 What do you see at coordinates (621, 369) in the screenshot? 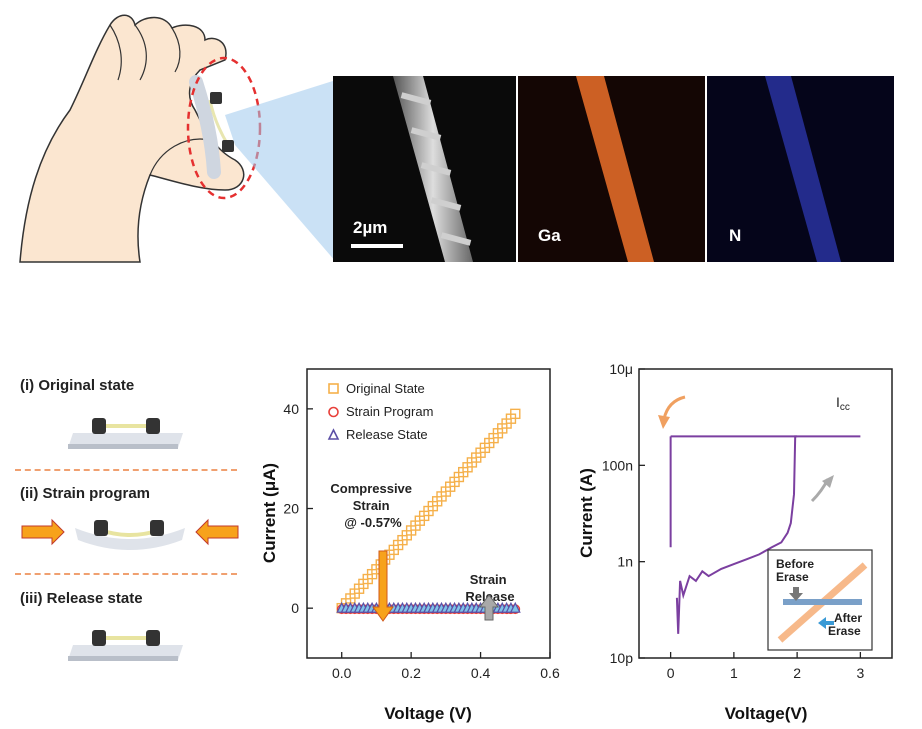
I see `y-tick-label: 10μ` at bounding box center [621, 369].